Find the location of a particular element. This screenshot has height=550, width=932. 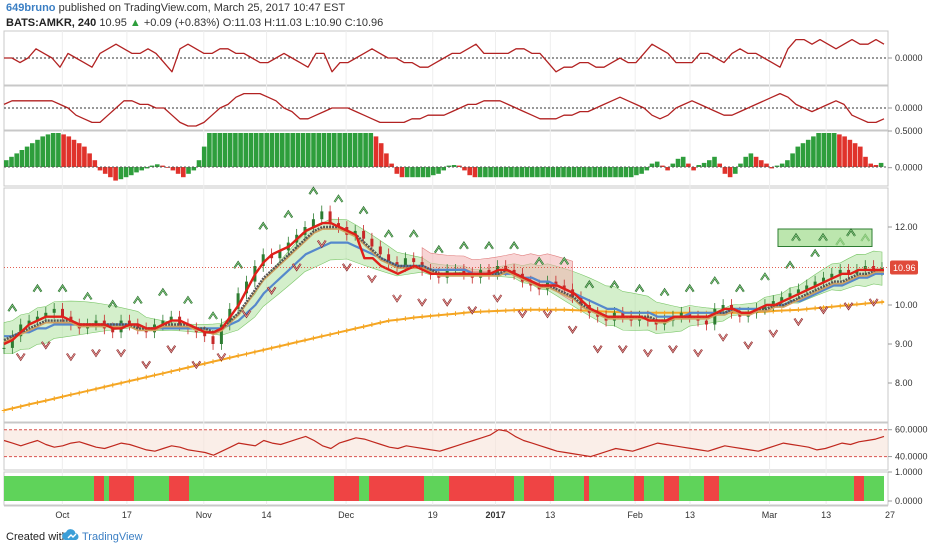

price-tick-label: 12.00 is located at coordinates (906, 227).